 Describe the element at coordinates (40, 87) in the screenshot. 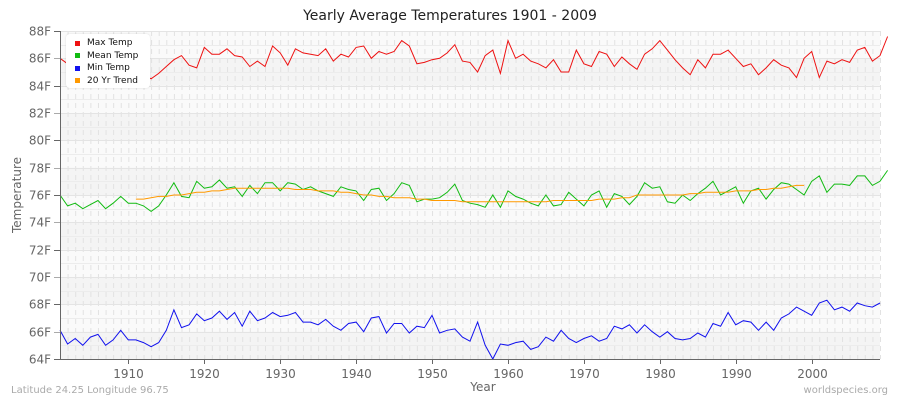

I see `y-tick-label: 84F` at that location.